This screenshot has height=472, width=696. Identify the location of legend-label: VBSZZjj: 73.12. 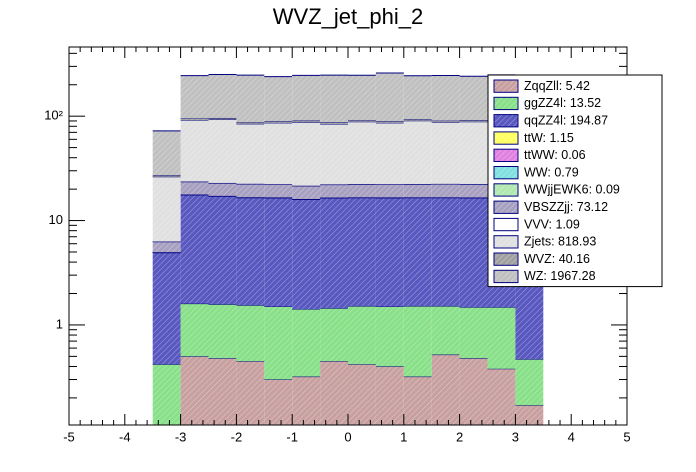
(566, 207).